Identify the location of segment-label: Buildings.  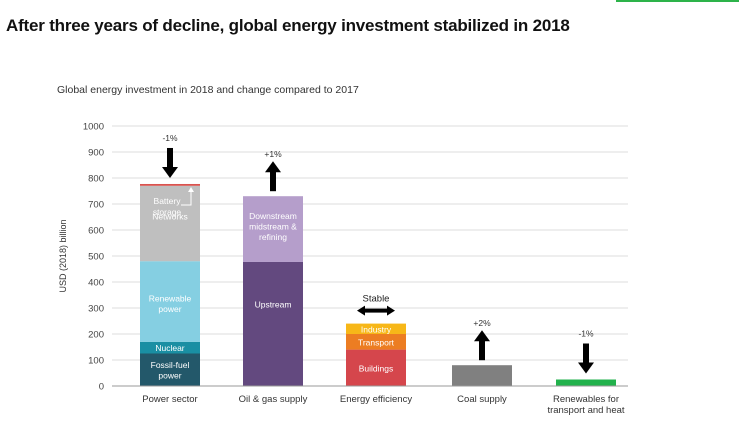
(376, 368).